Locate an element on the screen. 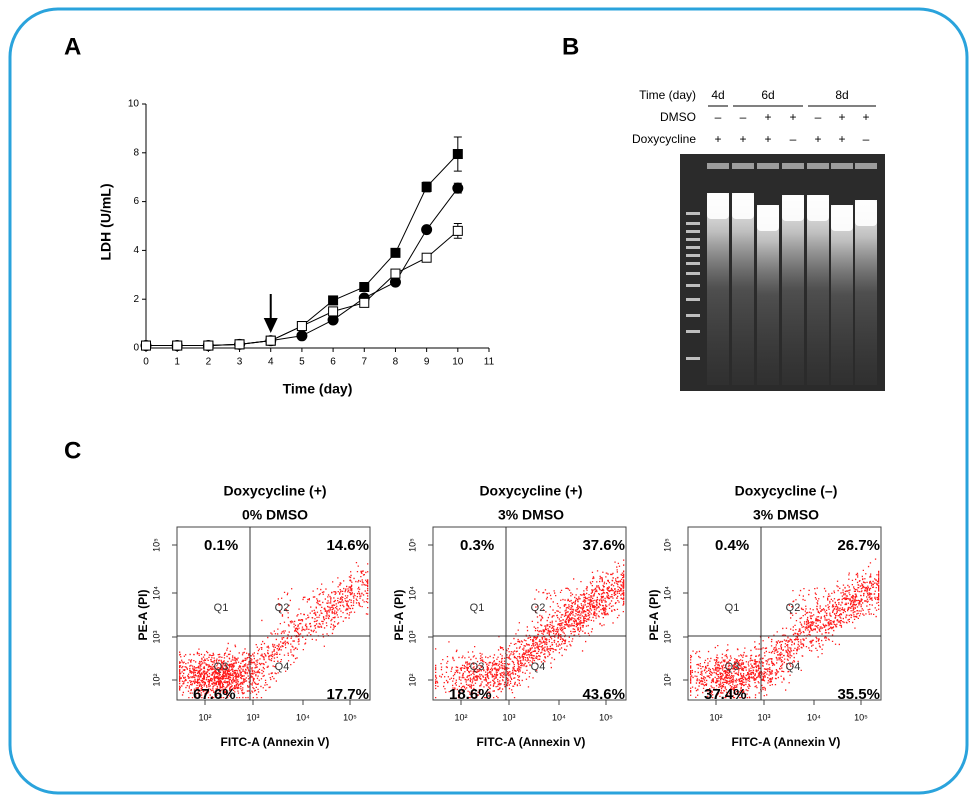  percent: 0.1% is located at coordinates (221, 545).